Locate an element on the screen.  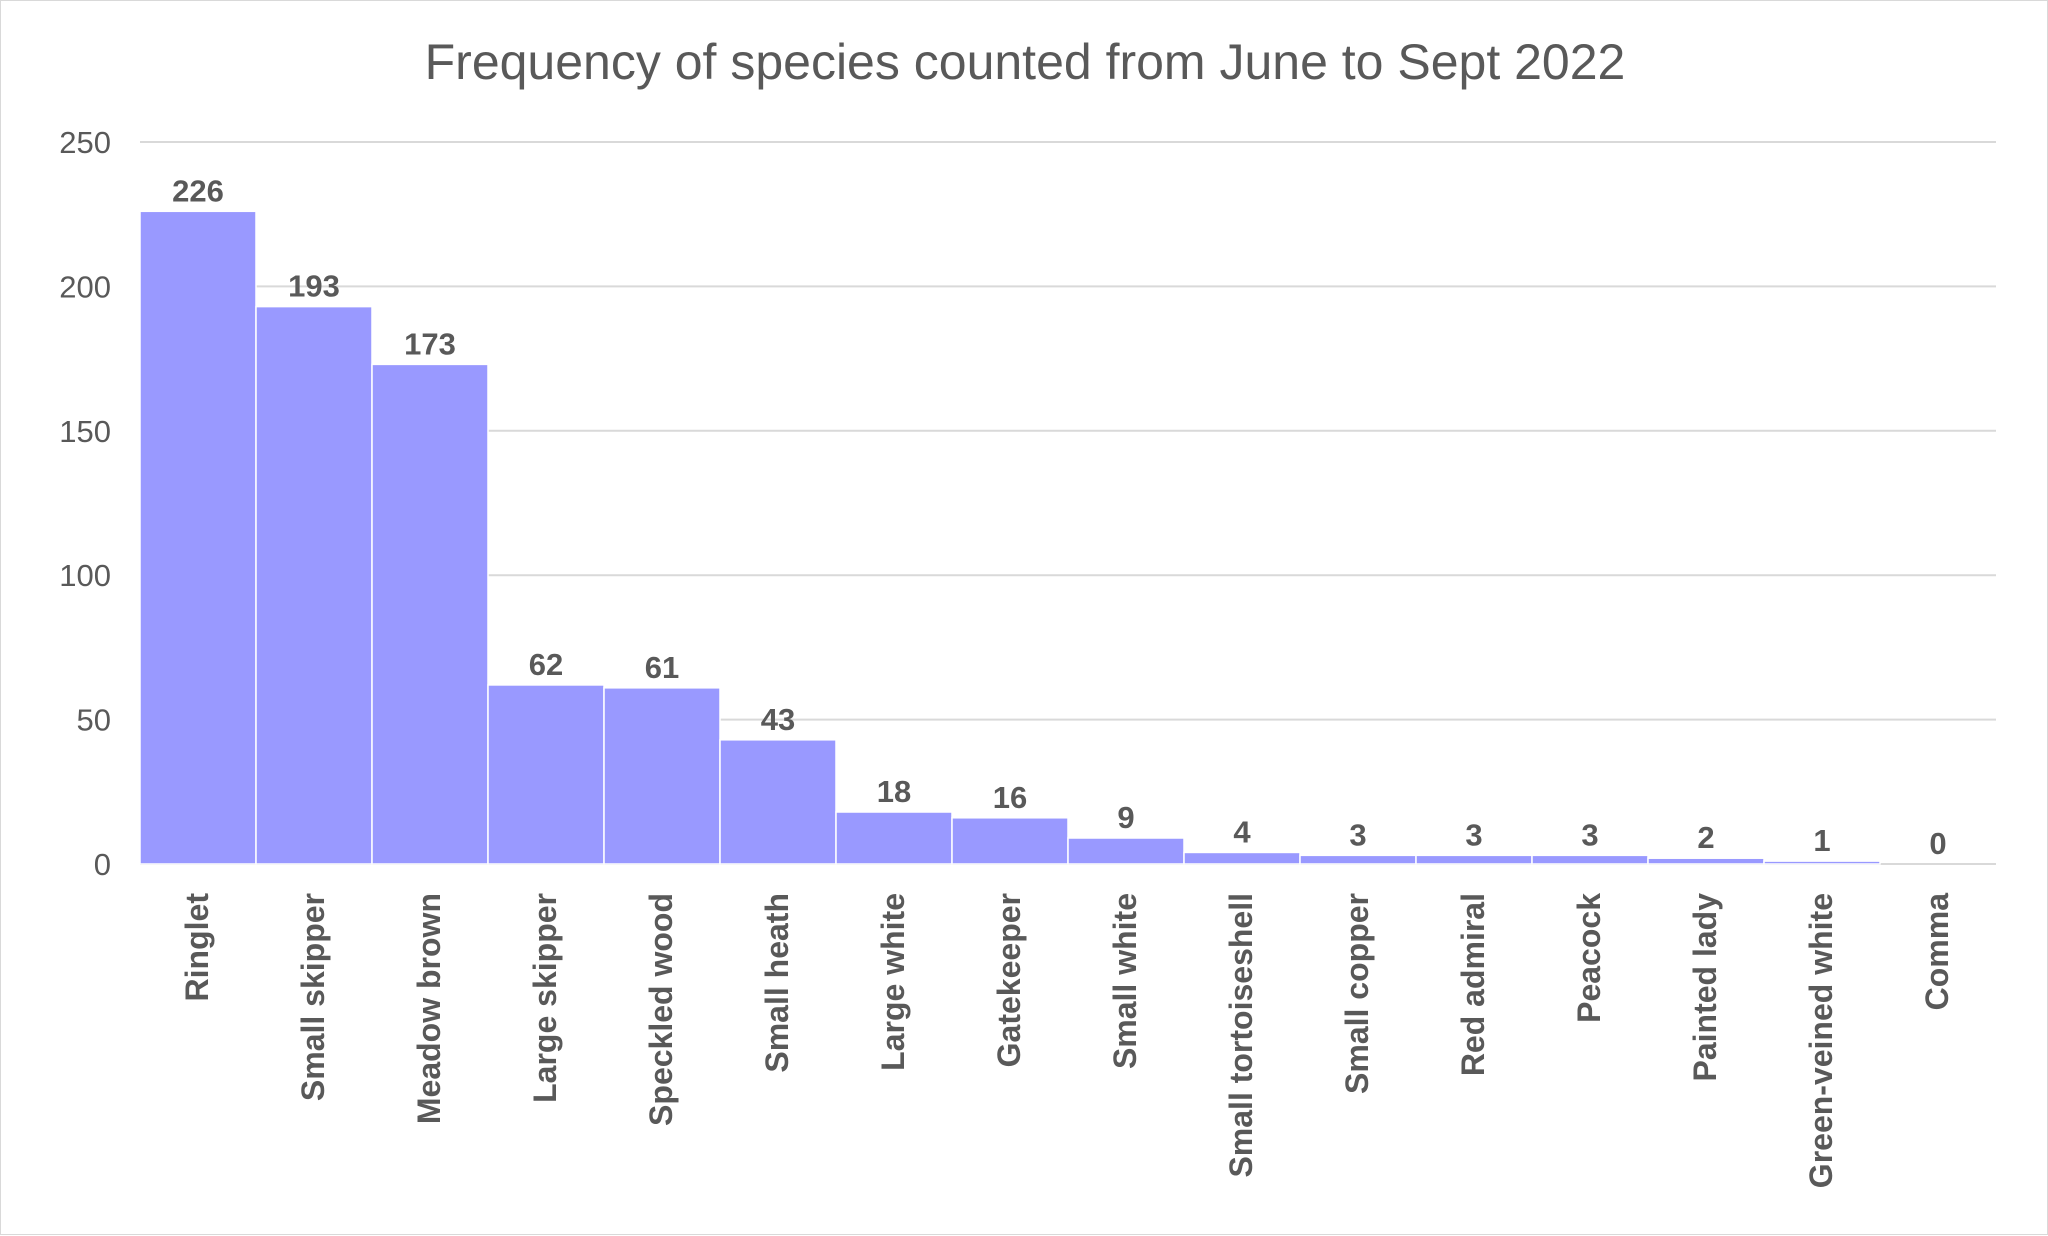
data-label: 61 is located at coordinates (662, 667).